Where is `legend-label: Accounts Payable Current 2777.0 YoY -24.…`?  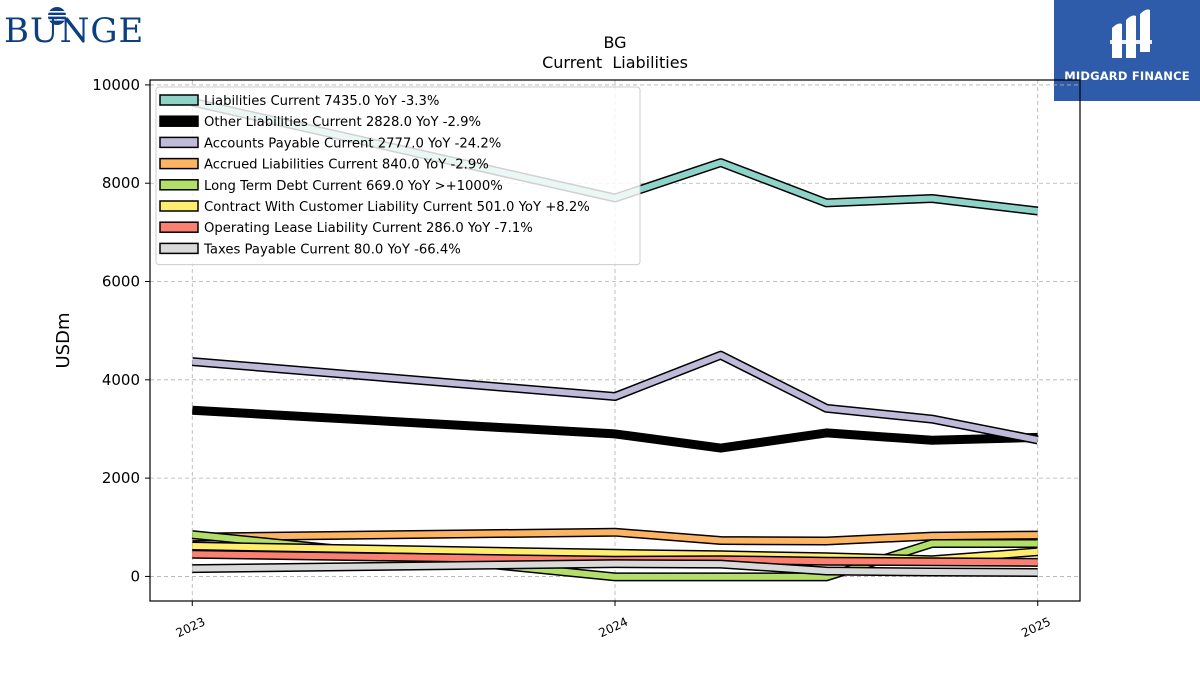
legend-label: Accounts Payable Current 2777.0 YoY -24.… is located at coordinates (352, 143).